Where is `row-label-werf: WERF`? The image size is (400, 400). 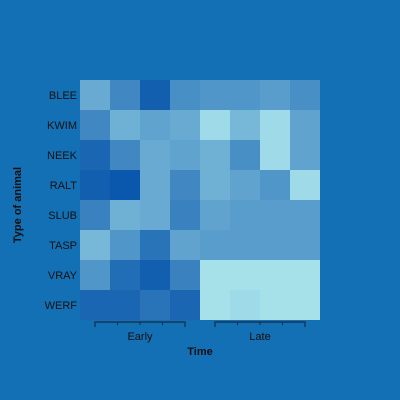
row-label-werf: WERF is located at coordinates (61, 306).